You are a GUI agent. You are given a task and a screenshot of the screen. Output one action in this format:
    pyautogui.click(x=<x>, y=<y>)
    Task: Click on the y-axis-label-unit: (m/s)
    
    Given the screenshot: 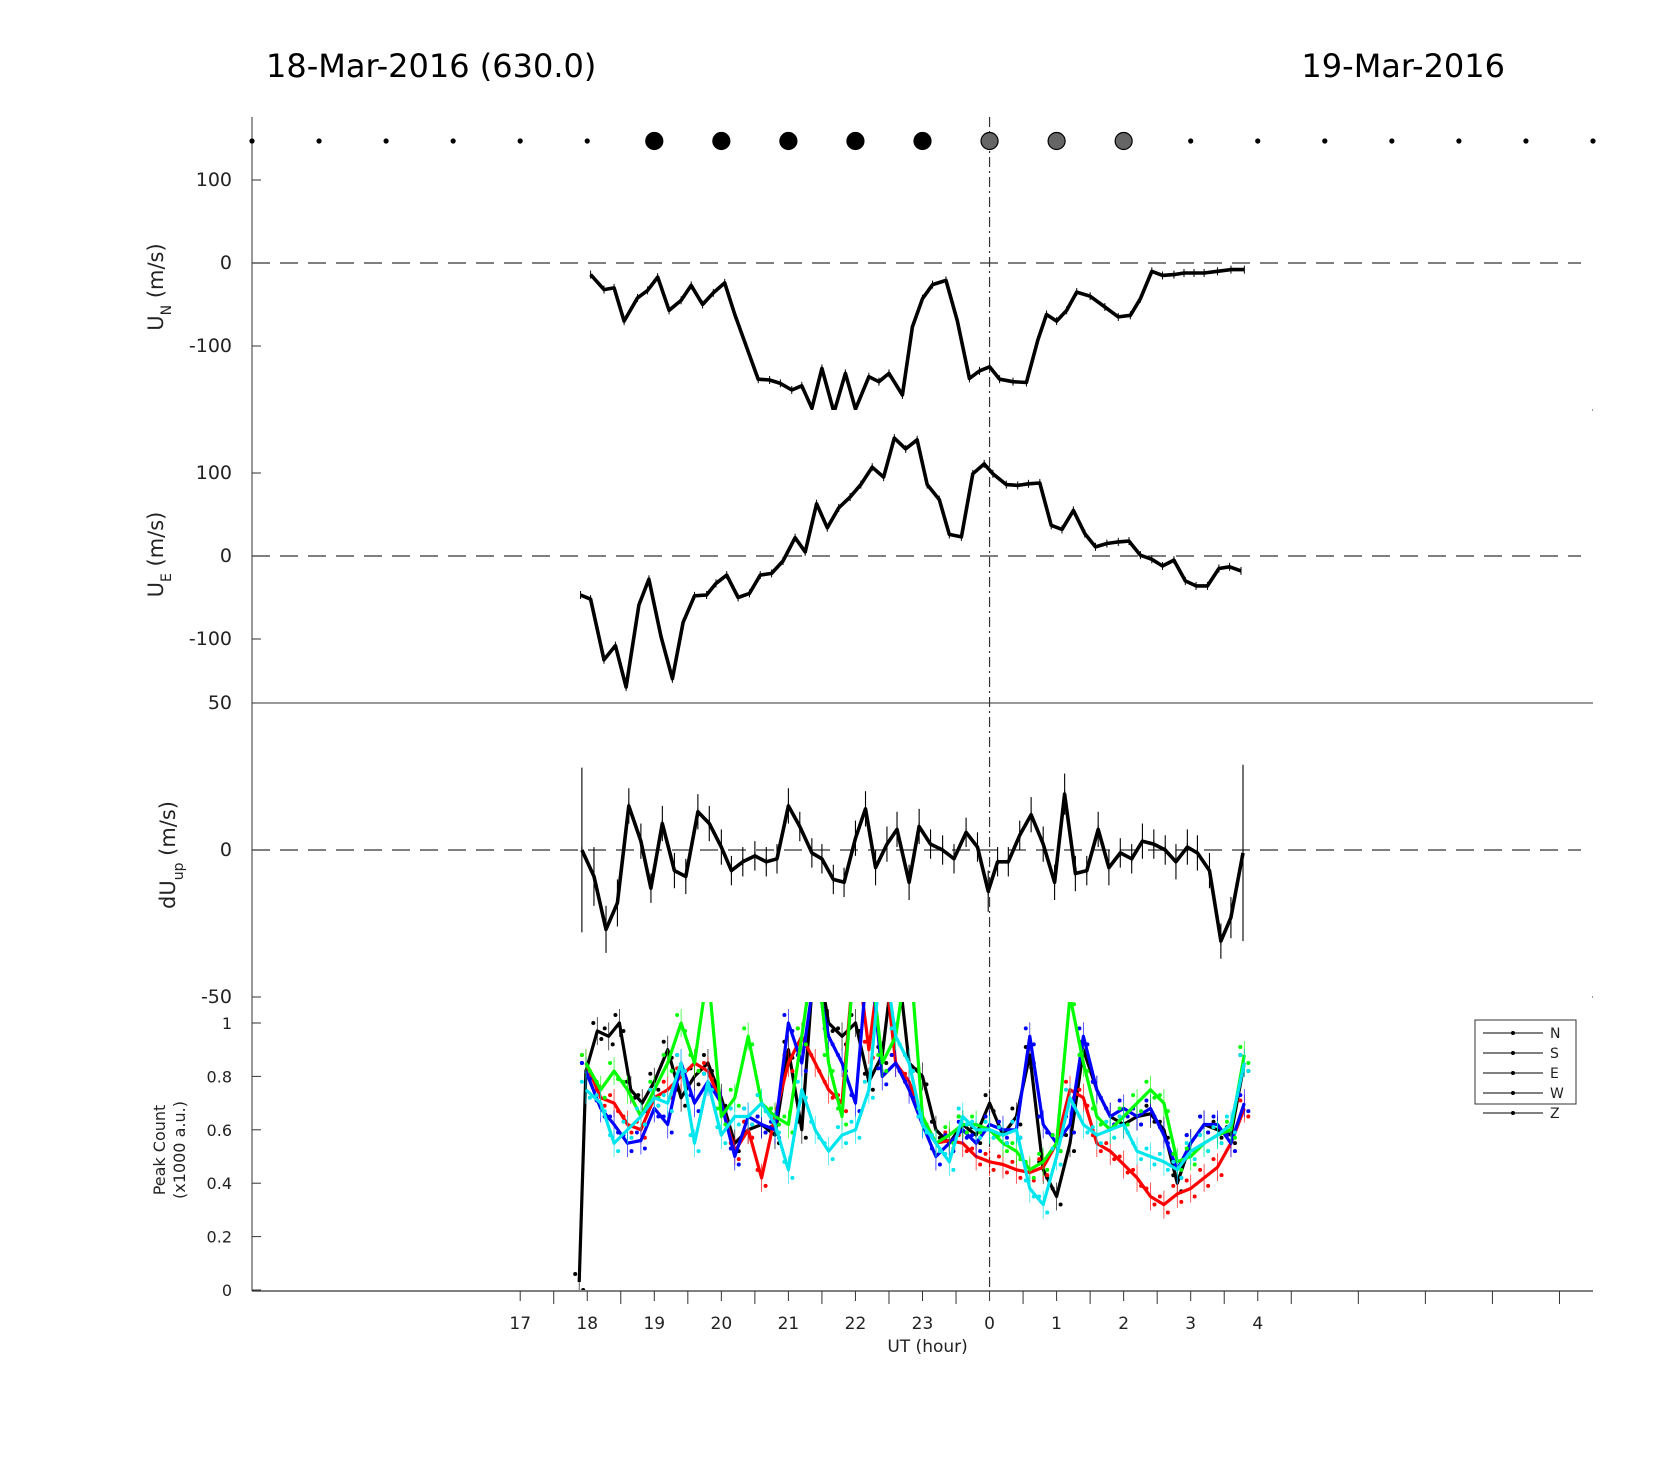 What is the action you would take?
    pyautogui.click(x=168, y=832)
    